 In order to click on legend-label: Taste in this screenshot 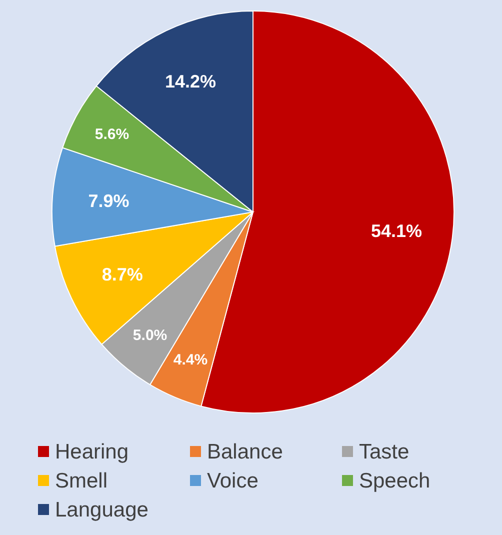, I will do `click(384, 452)`.